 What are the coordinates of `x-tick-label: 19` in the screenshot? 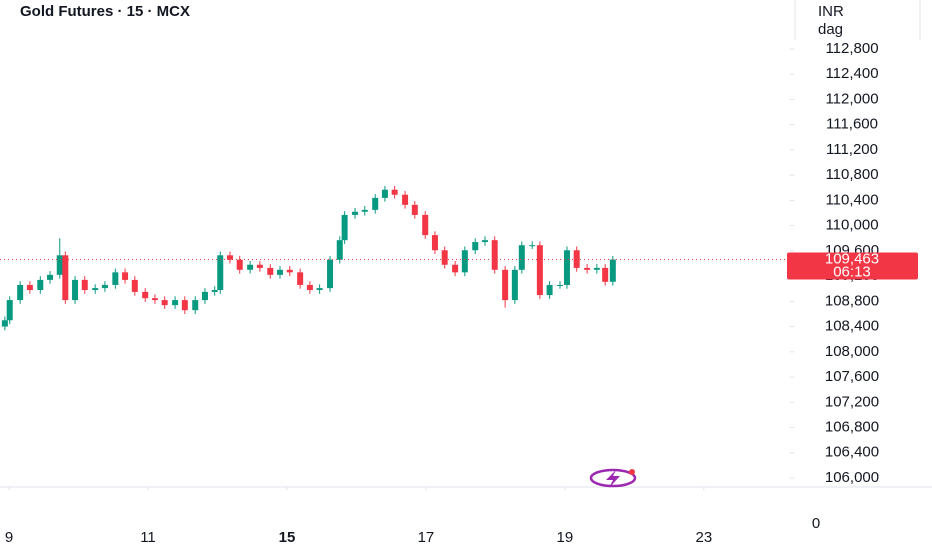 It's located at (565, 537).